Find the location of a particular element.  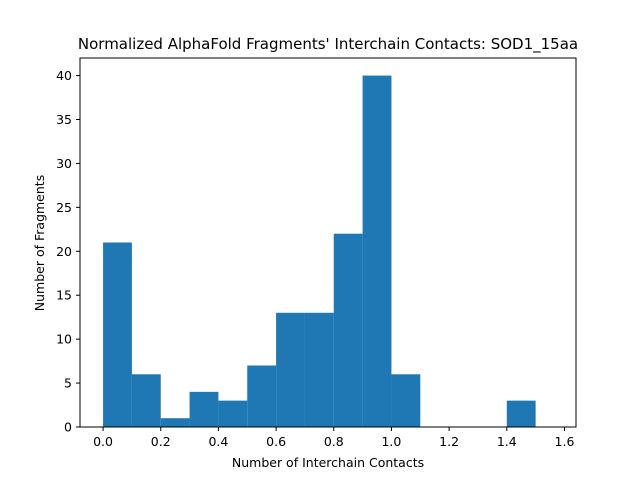

x-axis-ticks: 0.0 0.2 0.4 0.6 0.8 1.0 1.2 1.4 1.6 is located at coordinates (333, 438).